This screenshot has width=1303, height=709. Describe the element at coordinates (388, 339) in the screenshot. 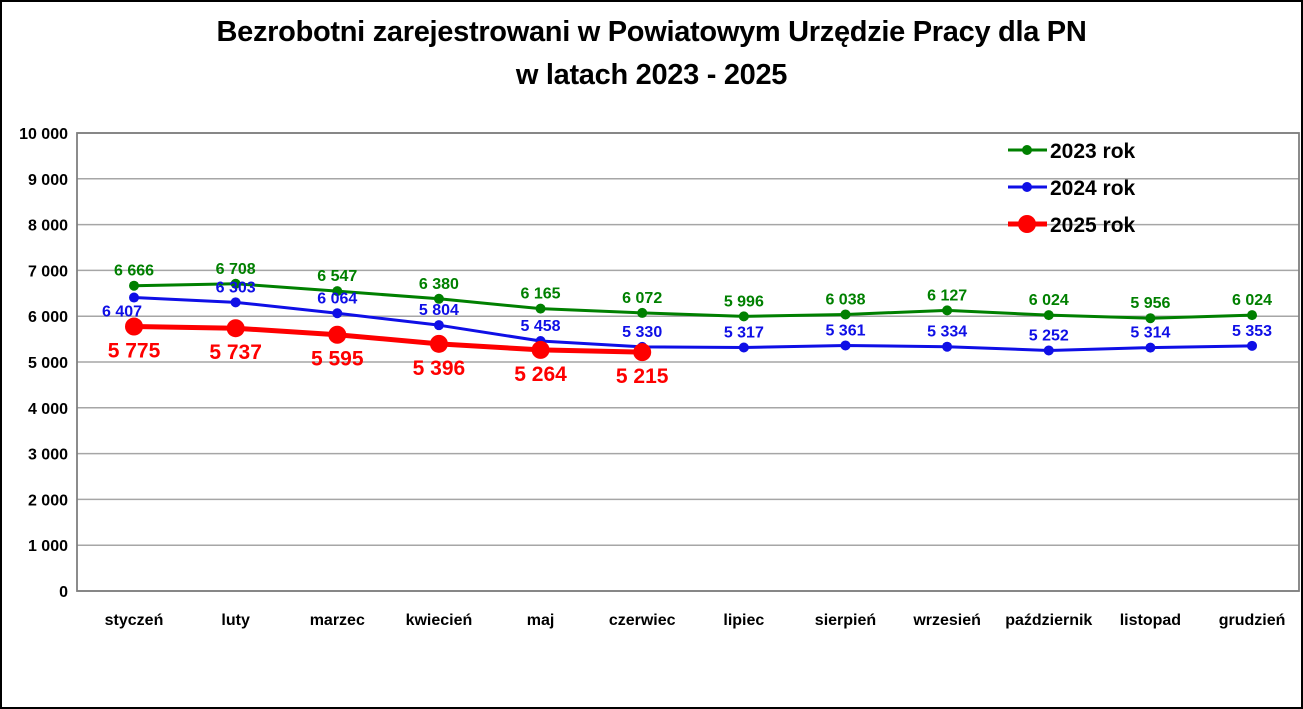

I see `series-line-2025-rok` at that location.